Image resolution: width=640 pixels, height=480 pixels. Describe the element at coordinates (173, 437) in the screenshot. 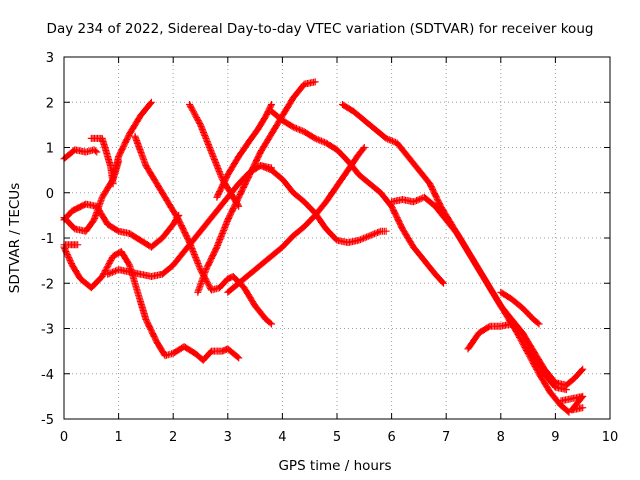

I see `x-tick-label: 2` at that location.